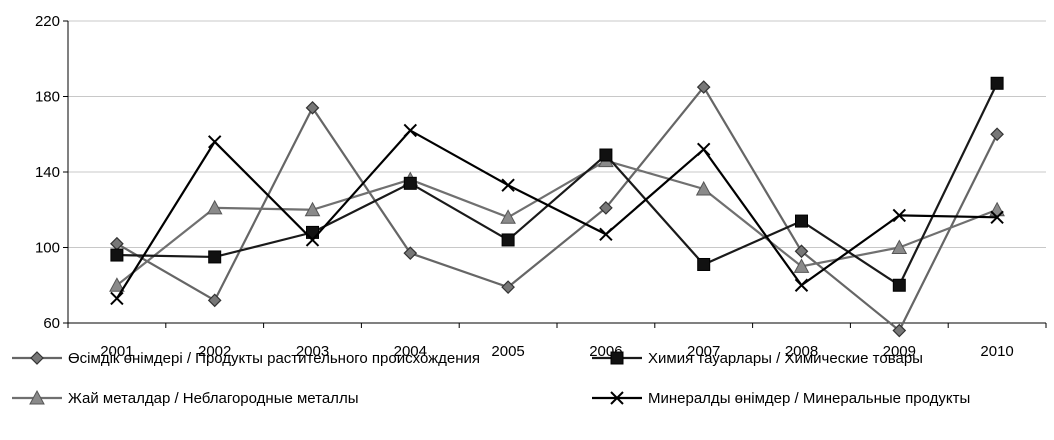  I want to click on x-tick-label: 2002, so click(214, 351).